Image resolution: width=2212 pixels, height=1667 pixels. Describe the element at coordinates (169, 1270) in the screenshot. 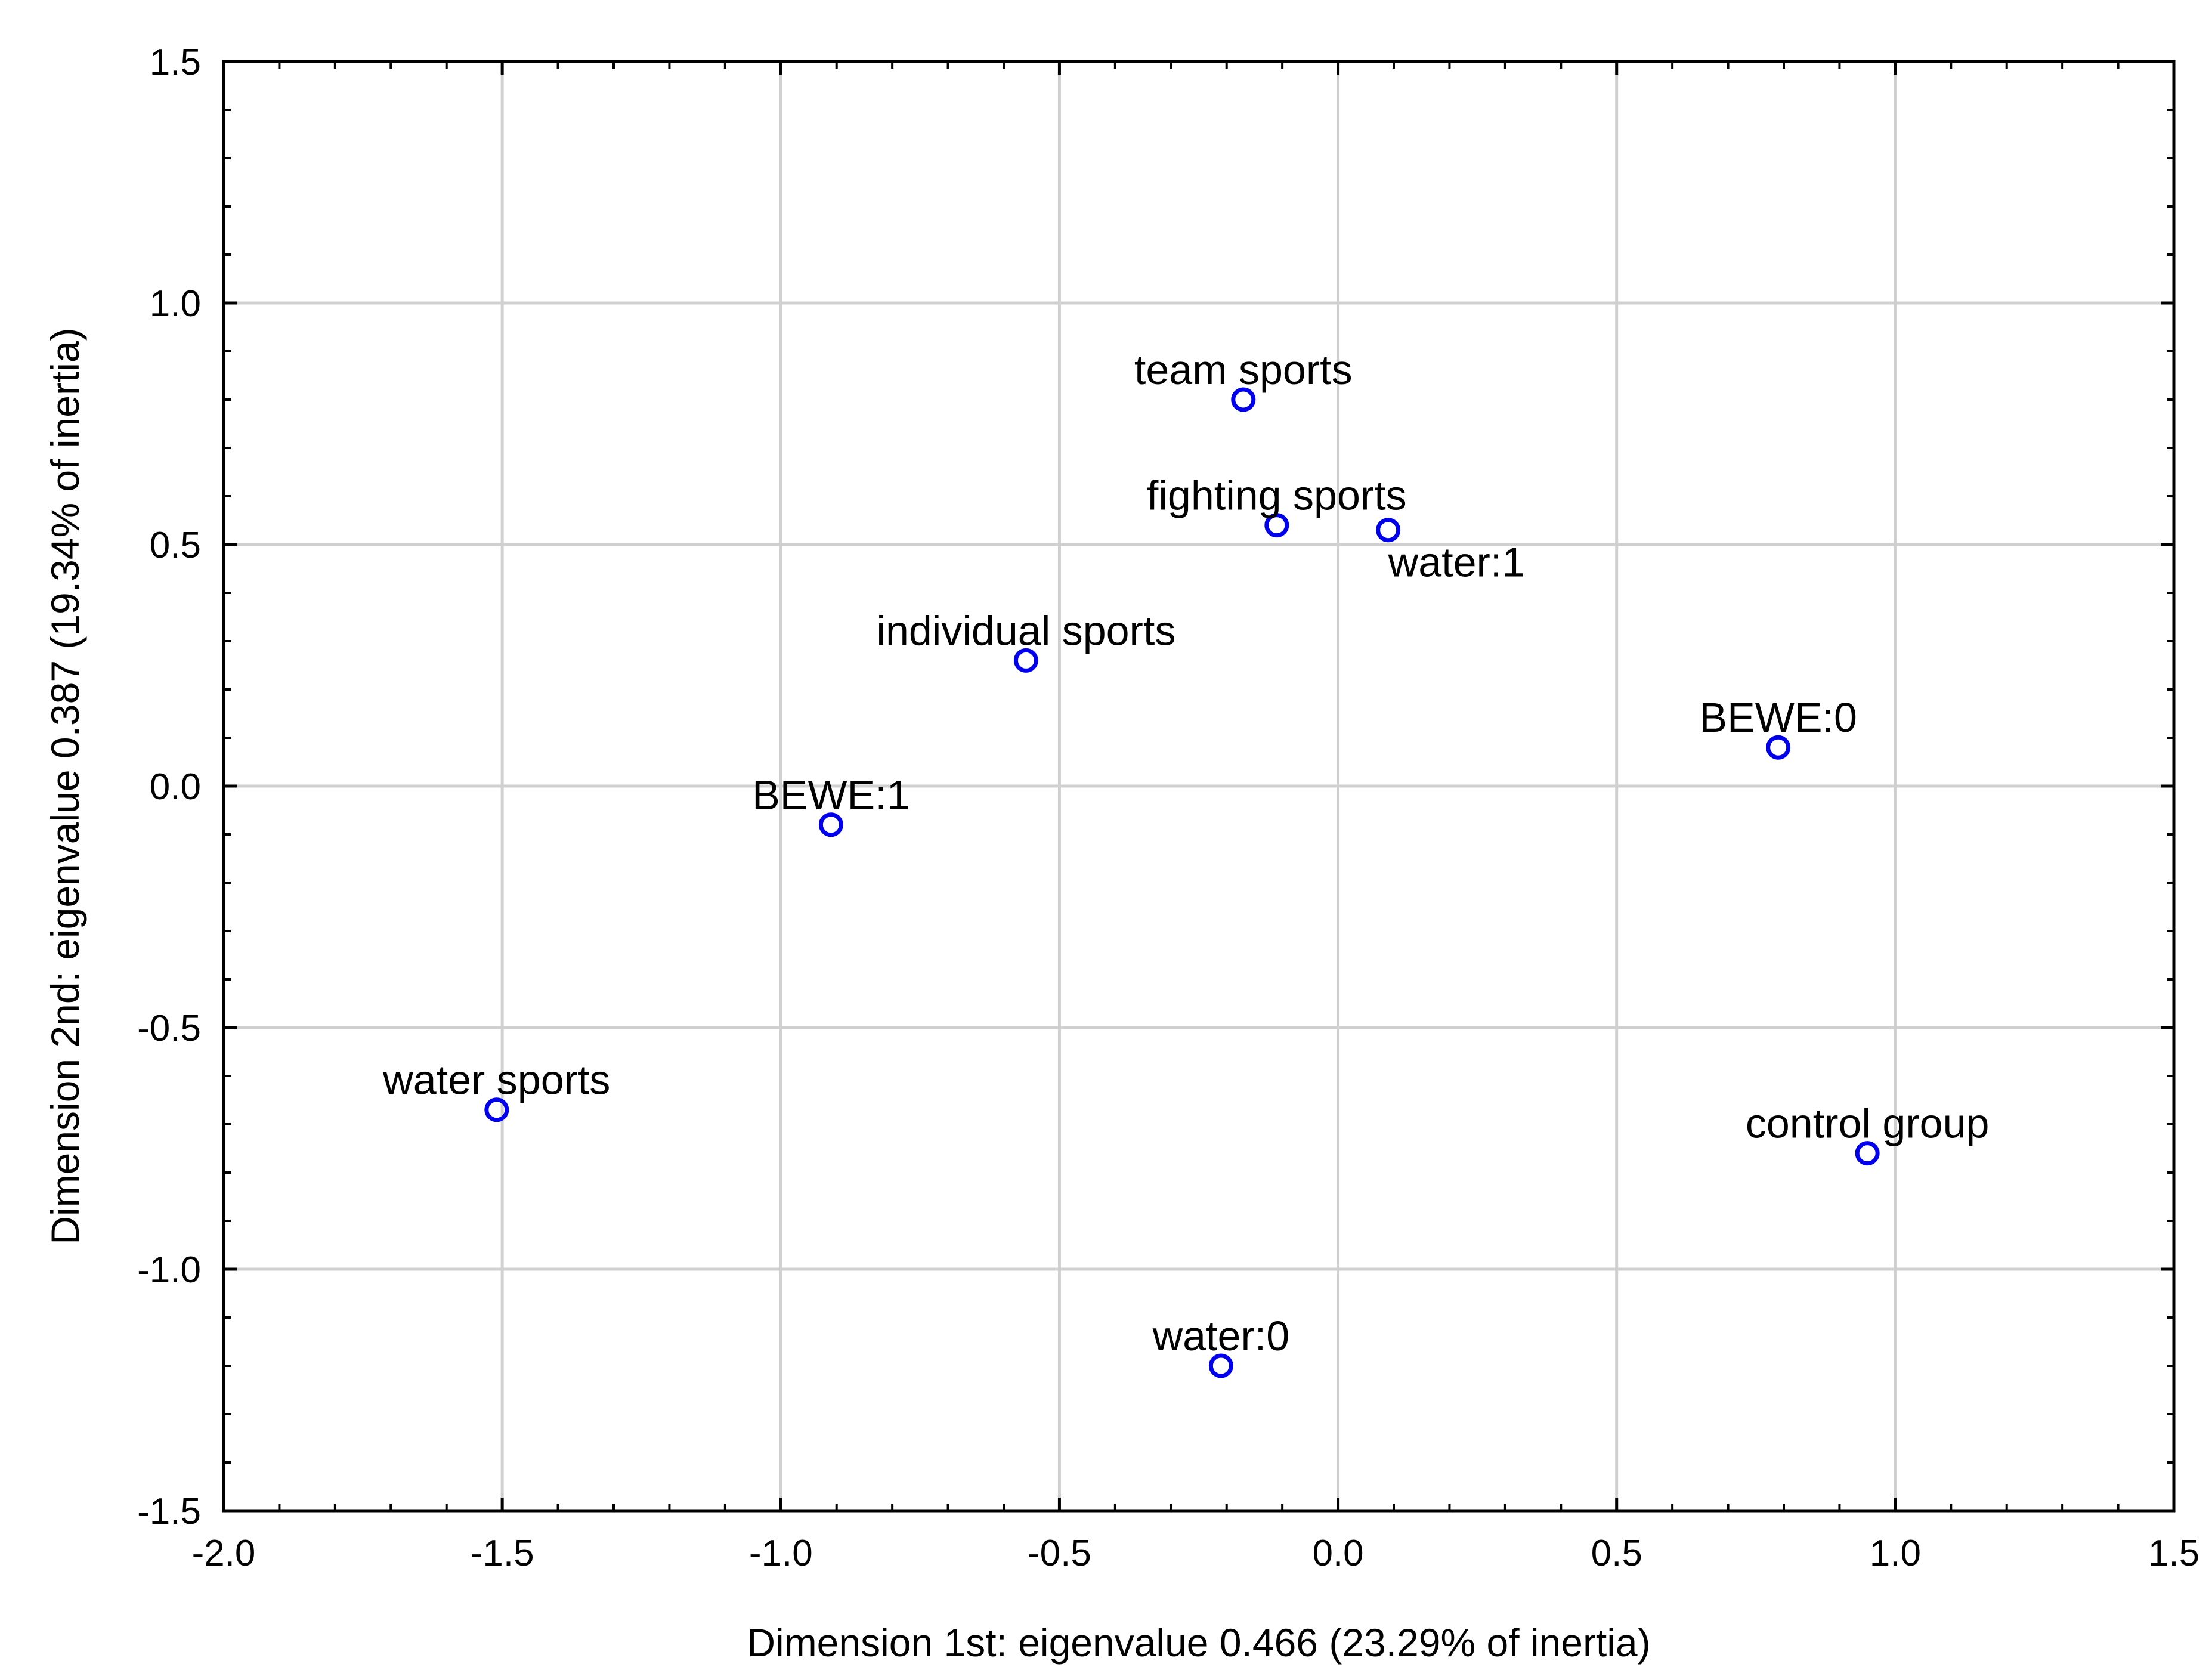

I see `y-tick-label: -1.0` at that location.